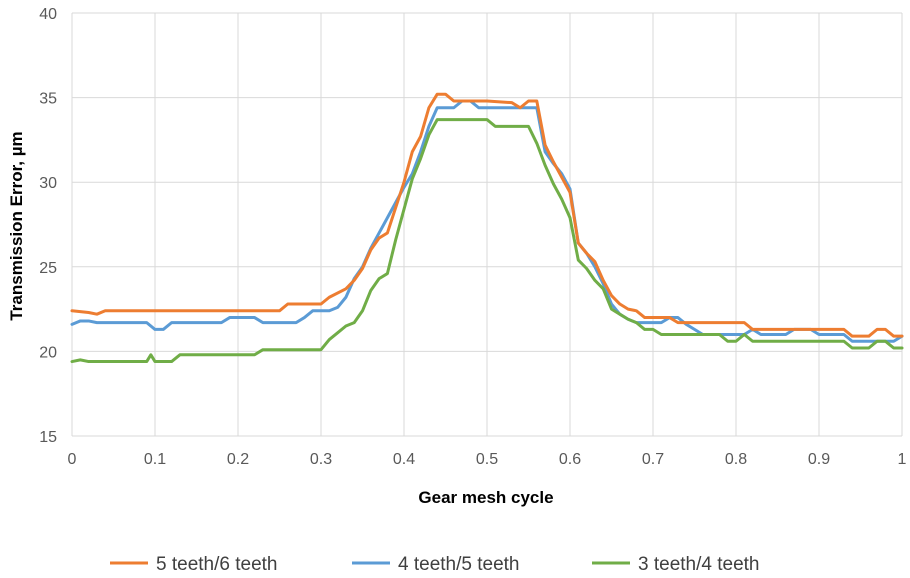  Describe the element at coordinates (48, 183) in the screenshot. I see `y-tick-label: 30` at that location.